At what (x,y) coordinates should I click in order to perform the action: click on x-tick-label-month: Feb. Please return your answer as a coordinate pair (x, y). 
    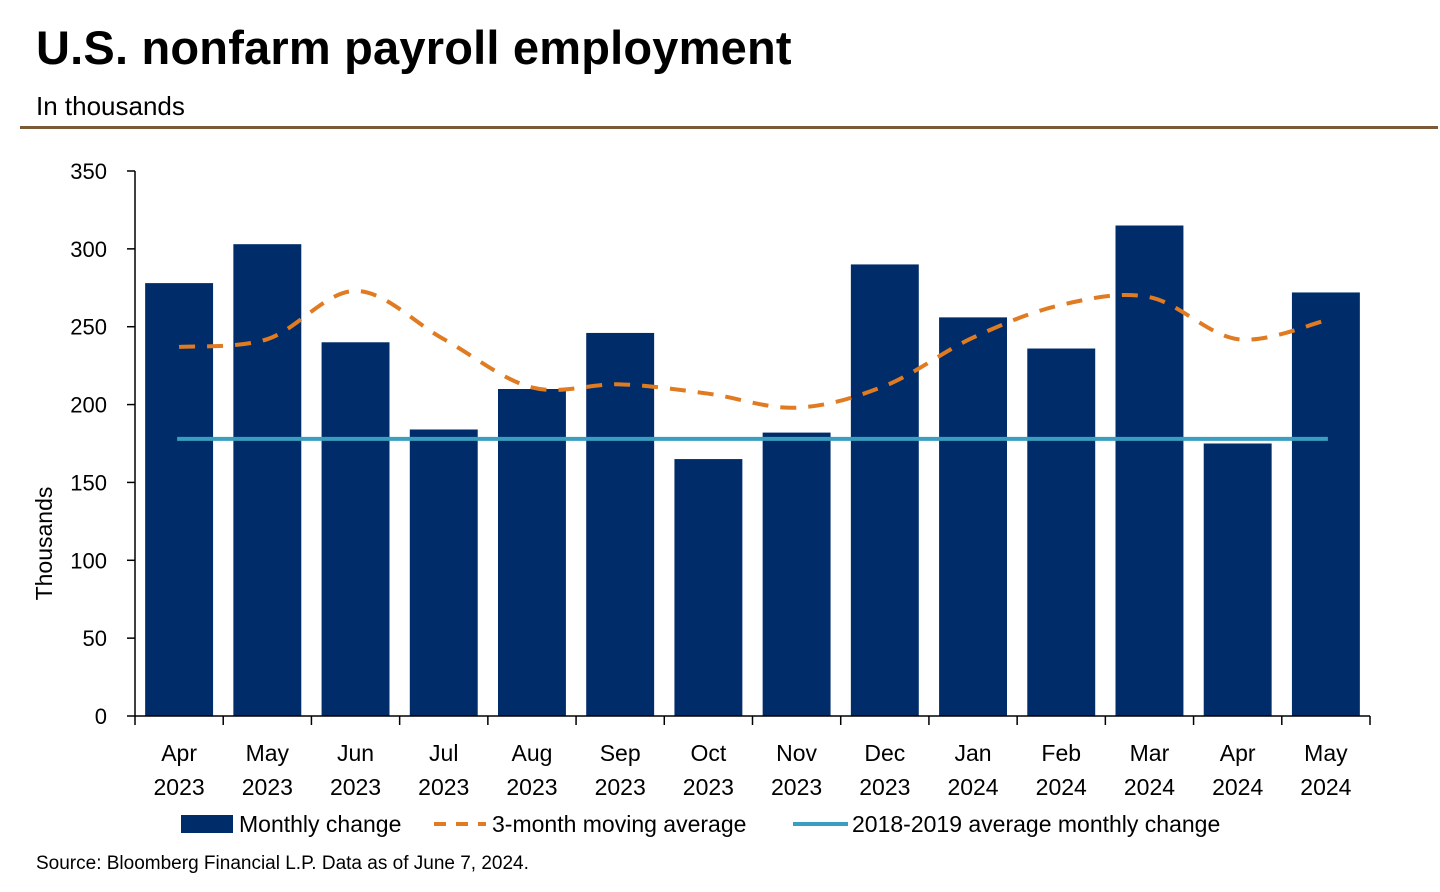
    Looking at the image, I should click on (1061, 753).